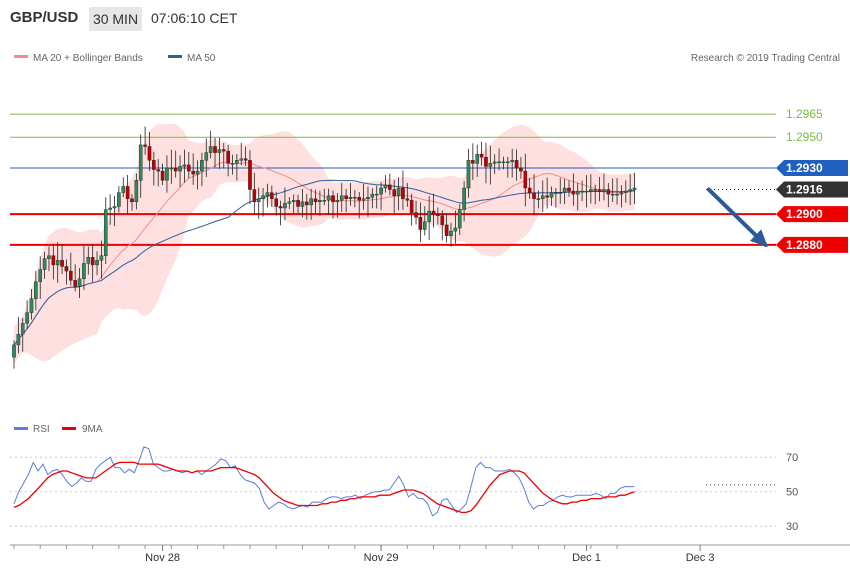 The image size is (850, 576). Describe the element at coordinates (88, 58) in the screenshot. I see `bollinger-legend-label: MA 20 + Bollinger Bands` at that location.